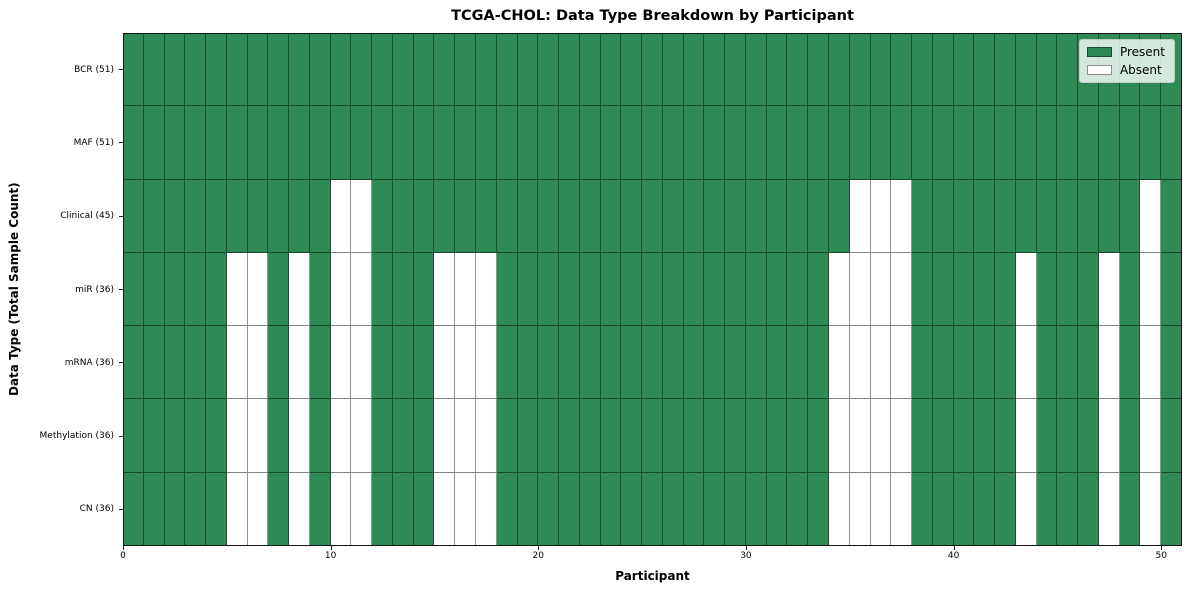  Describe the element at coordinates (1099, 52) in the screenshot. I see `legend-swatch` at that location.